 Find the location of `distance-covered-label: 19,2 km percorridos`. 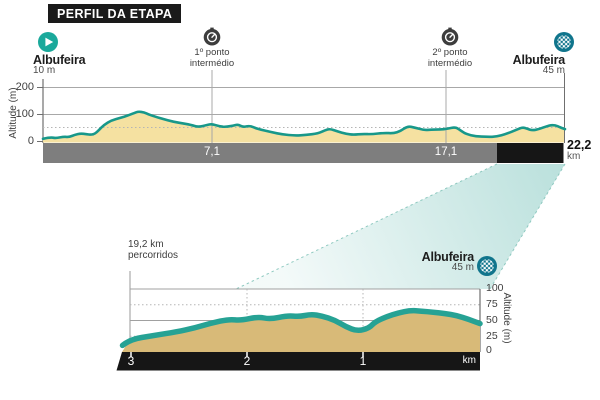

distance-covered-label: 19,2 km percorridos is located at coordinates (153, 250).